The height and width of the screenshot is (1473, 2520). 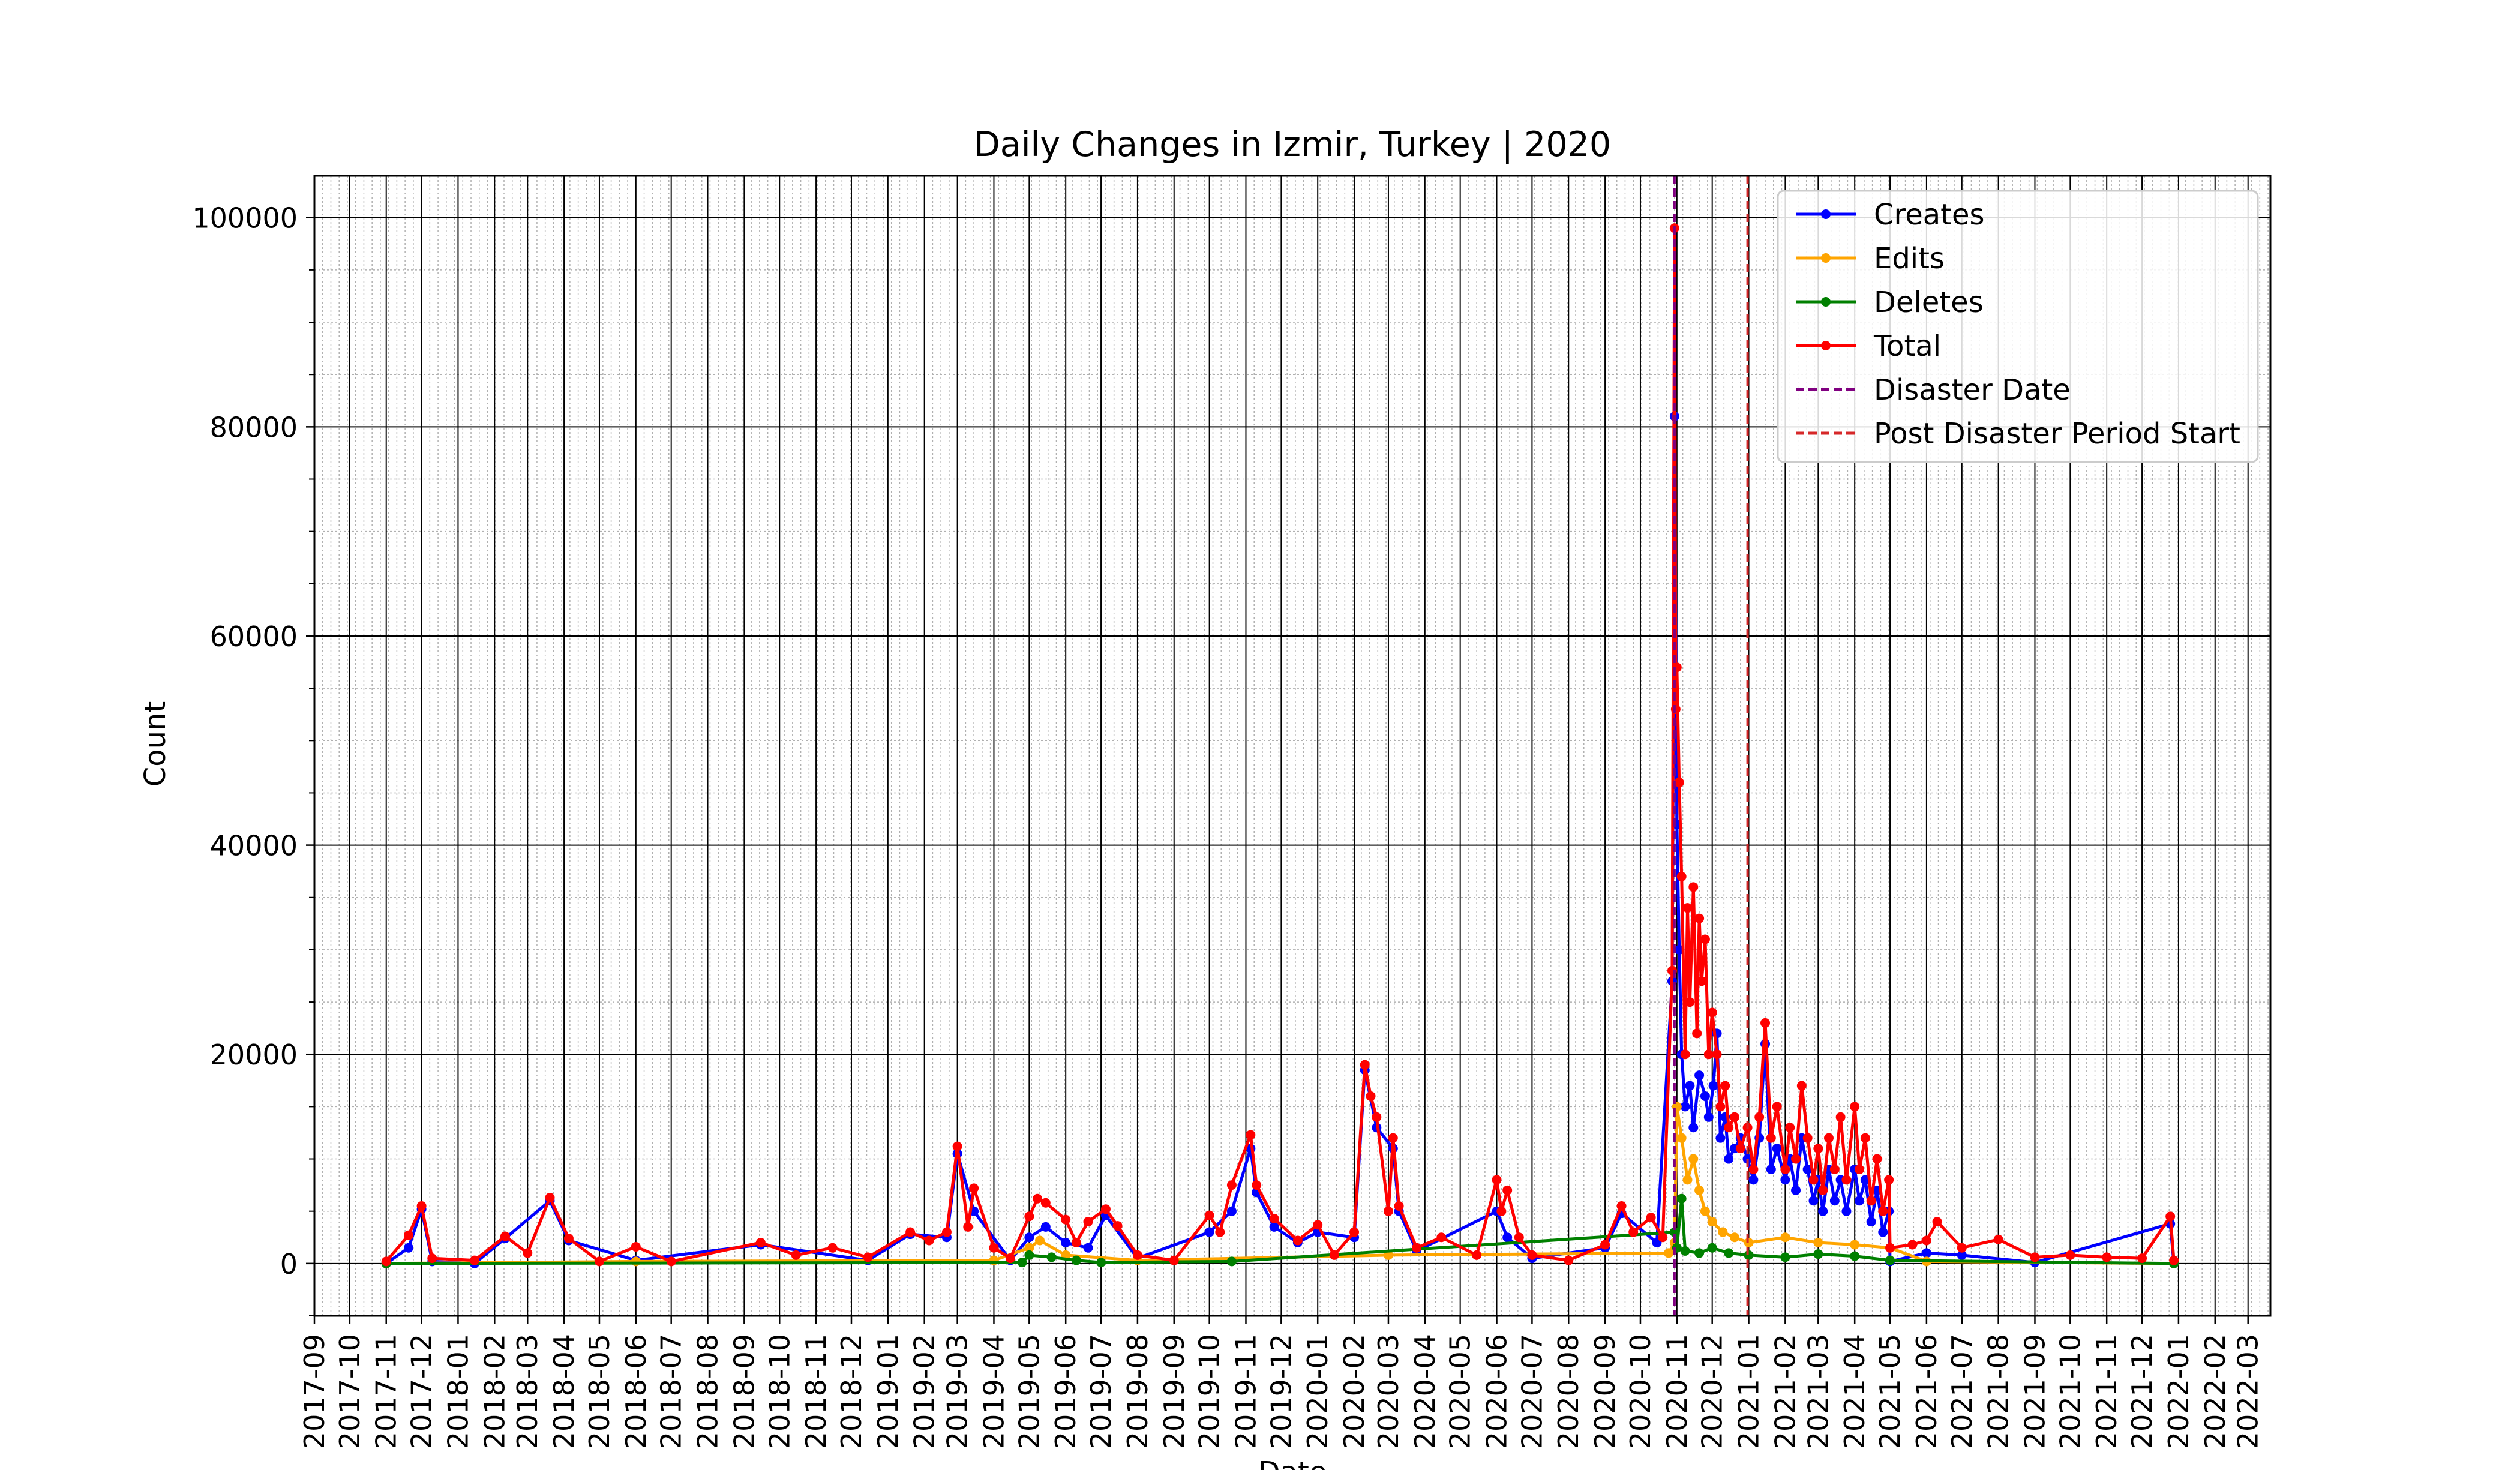 What do you see at coordinates (155, 744) in the screenshot?
I see `y-axis-label: Count` at bounding box center [155, 744].